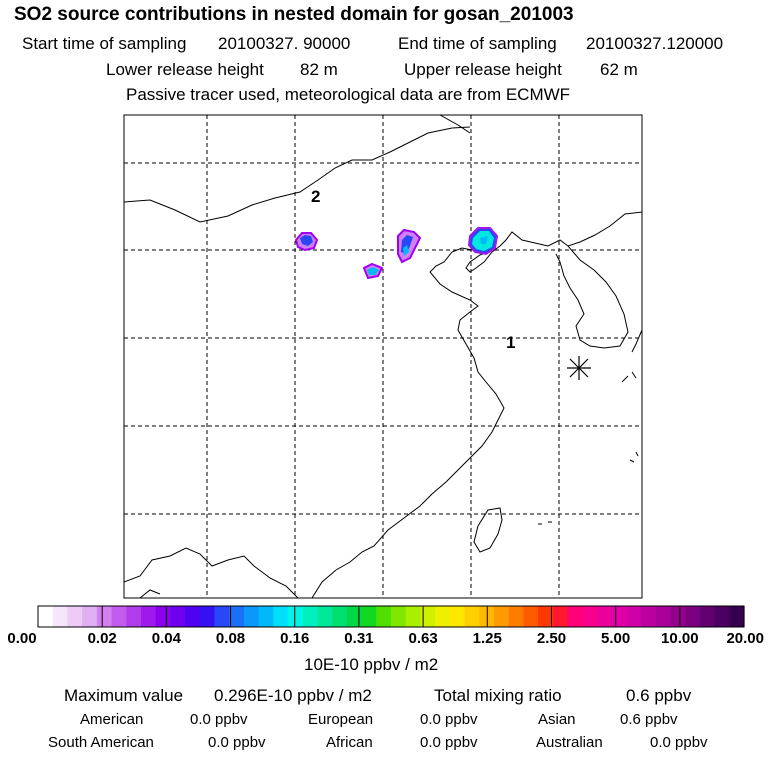 The height and width of the screenshot is (768, 768). I want to click on colorbar-tick-label: 20.00, so click(745, 638).